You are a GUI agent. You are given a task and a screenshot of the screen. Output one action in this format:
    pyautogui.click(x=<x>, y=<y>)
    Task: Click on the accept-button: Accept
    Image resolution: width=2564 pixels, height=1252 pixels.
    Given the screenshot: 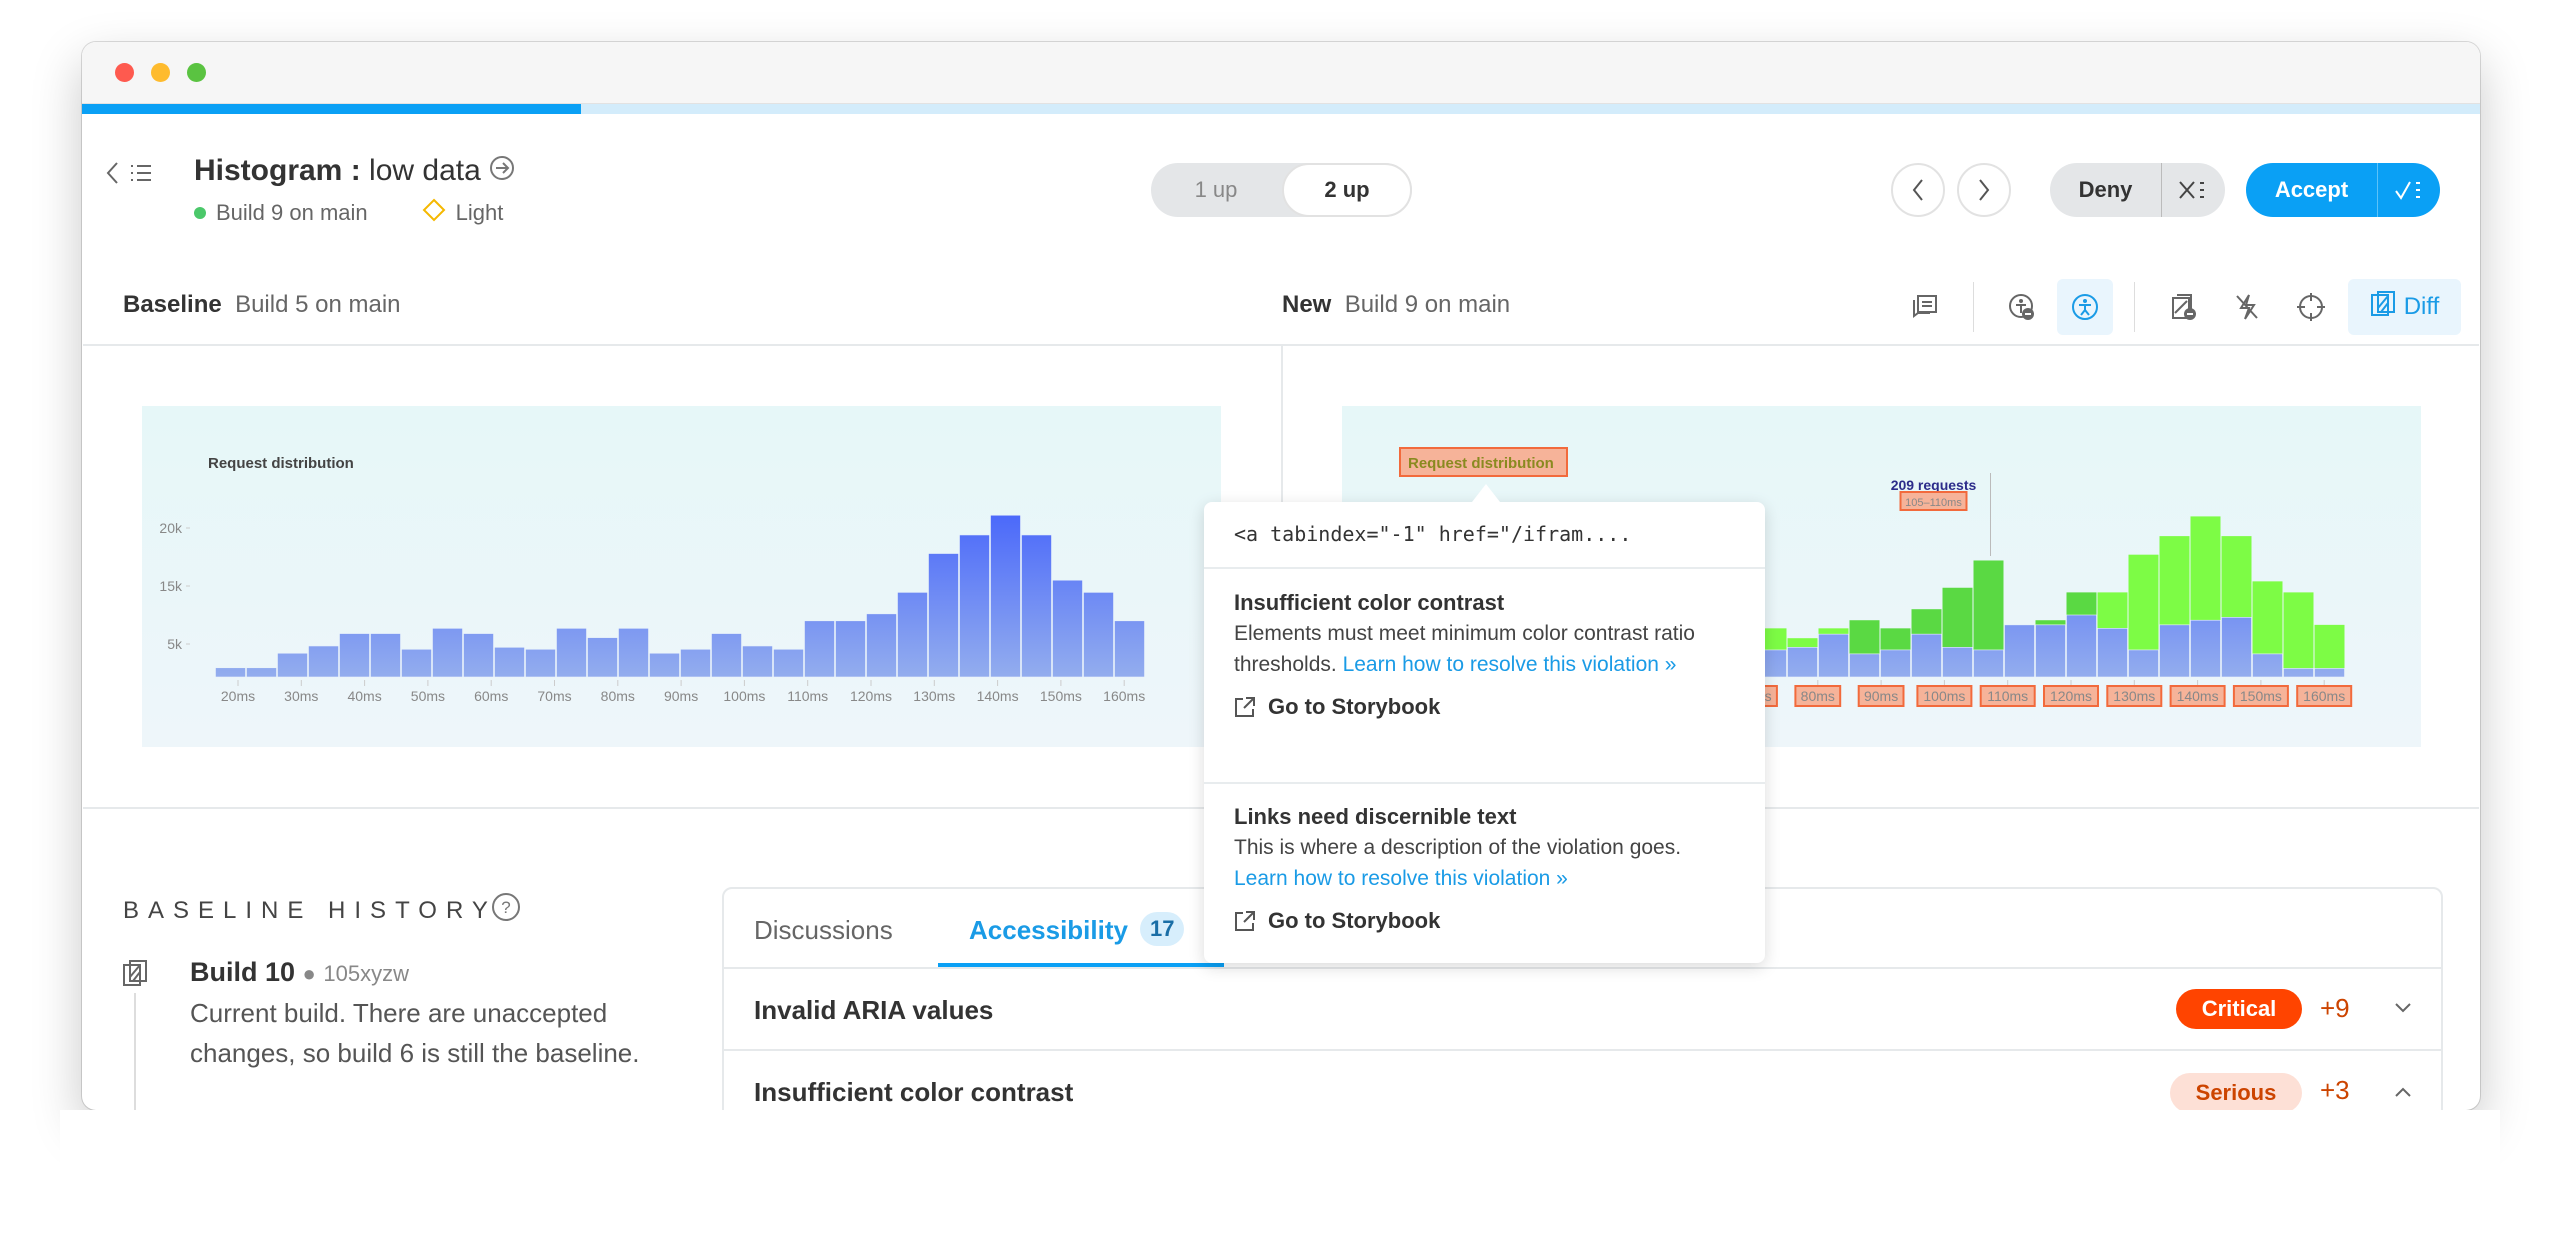 What is the action you would take?
    pyautogui.click(x=2311, y=189)
    